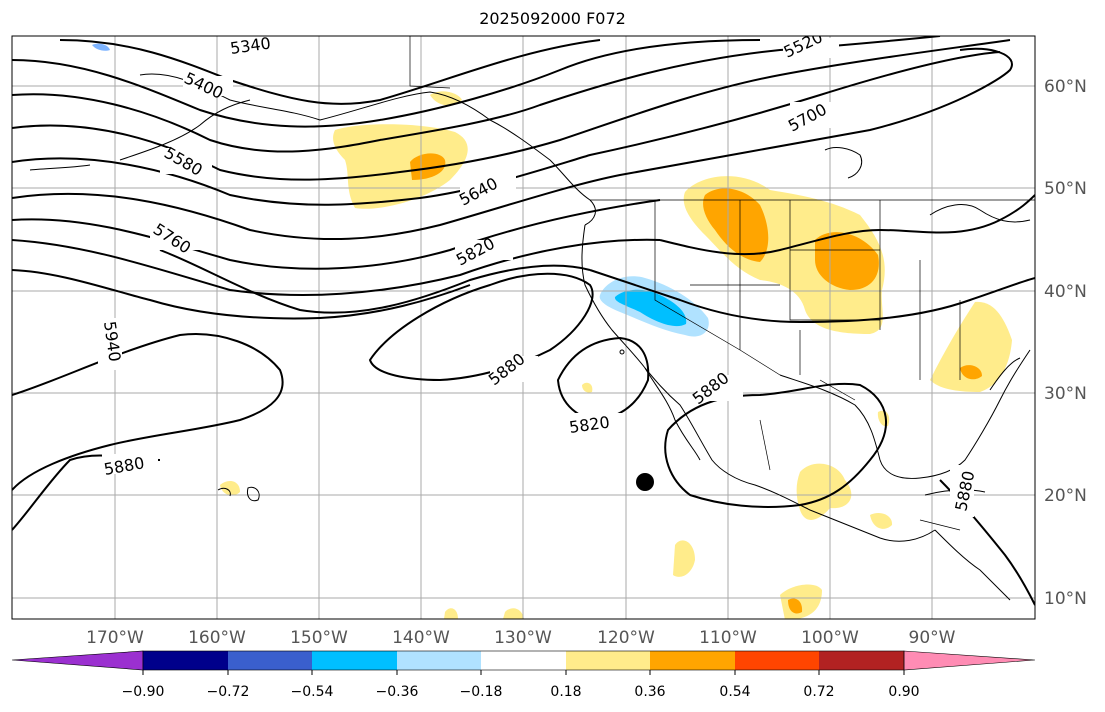 Image resolution: width=1105 pixels, height=712 pixels. Describe the element at coordinates (319, 638) in the screenshot. I see `lon-label-150w: 150°W` at that location.